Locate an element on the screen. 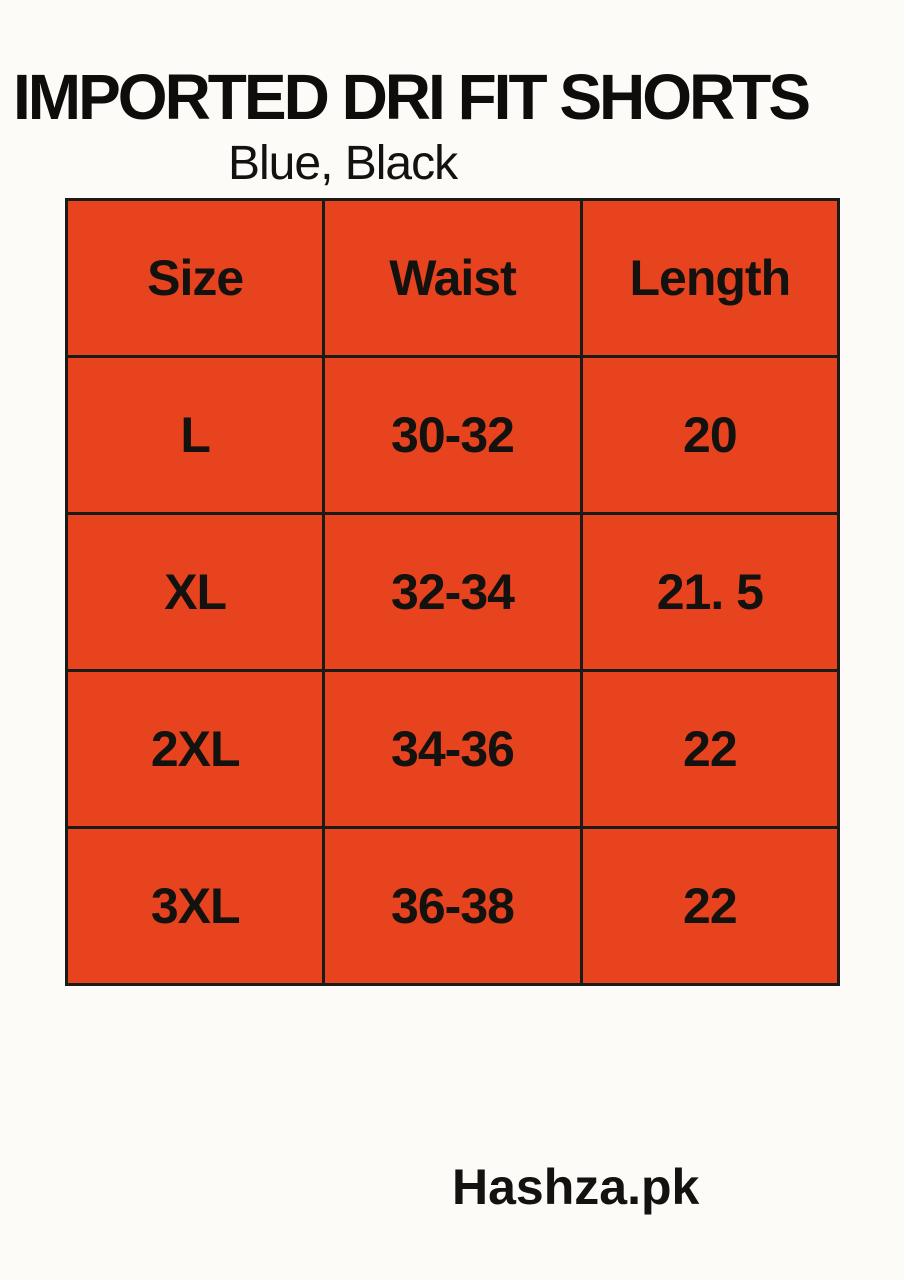 This screenshot has width=904, height=1280. size-cell: 3XL is located at coordinates (195, 906).